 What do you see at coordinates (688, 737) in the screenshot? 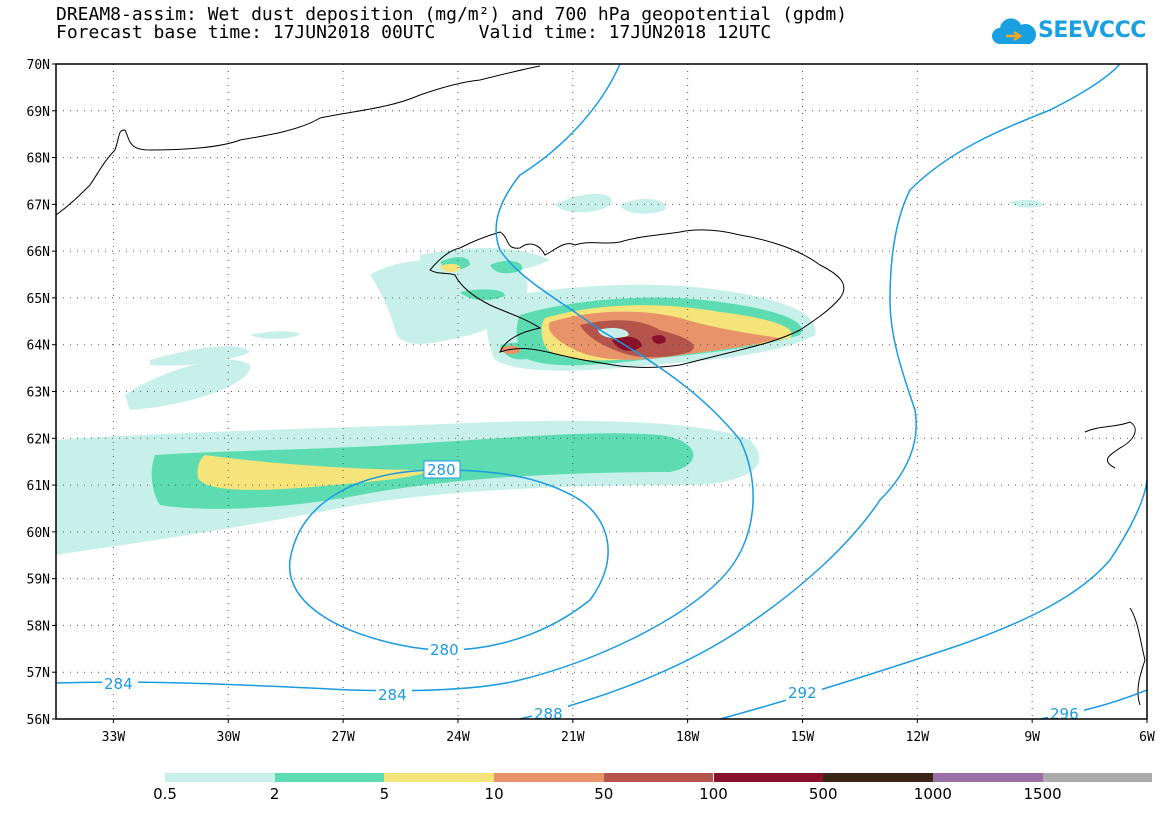
I see `lon-label: 18W` at bounding box center [688, 737].